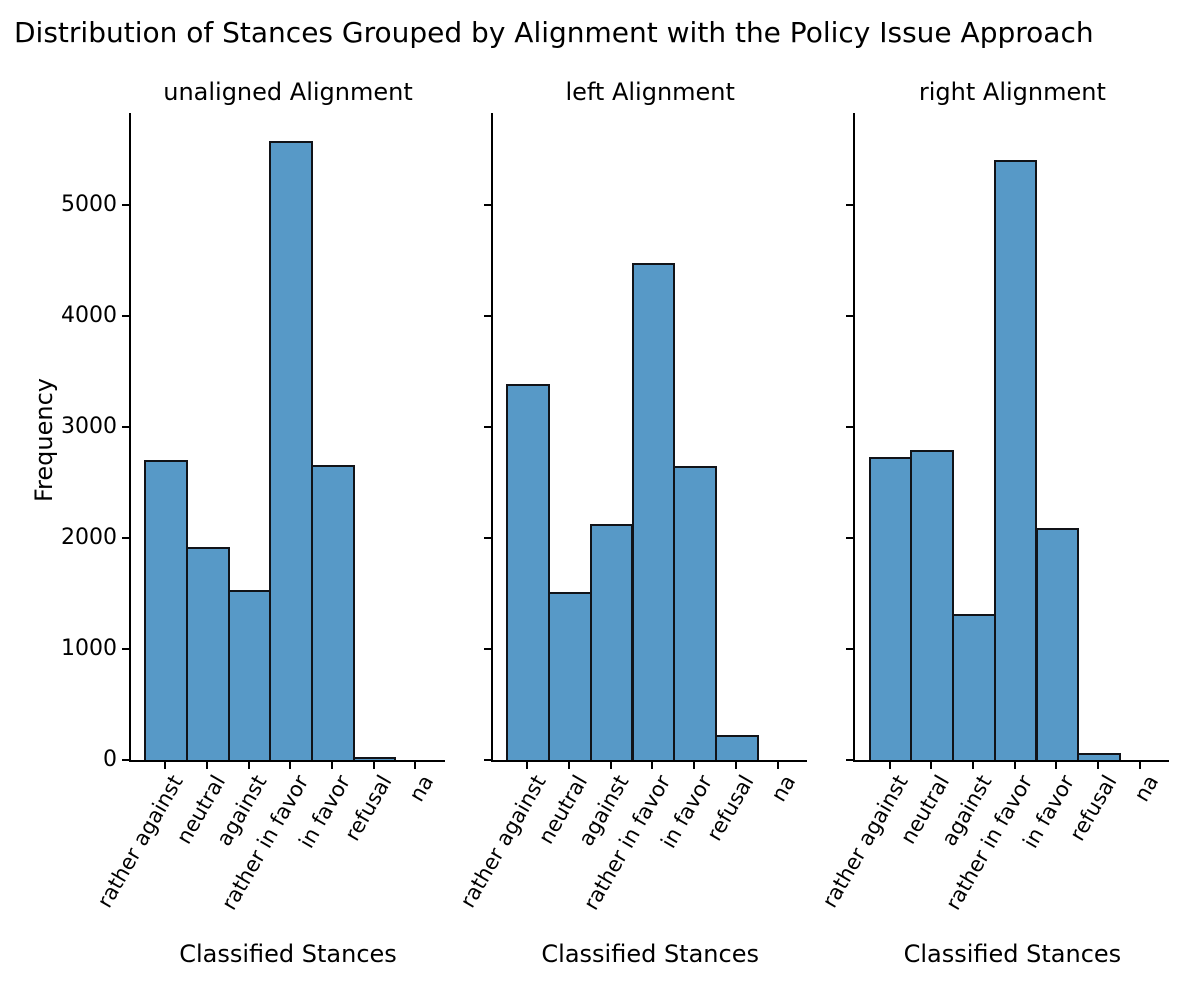 The width and height of the screenshot is (1200, 1000). Describe the element at coordinates (1015, 460) in the screenshot. I see `bar-right-rather-in-favor` at that location.